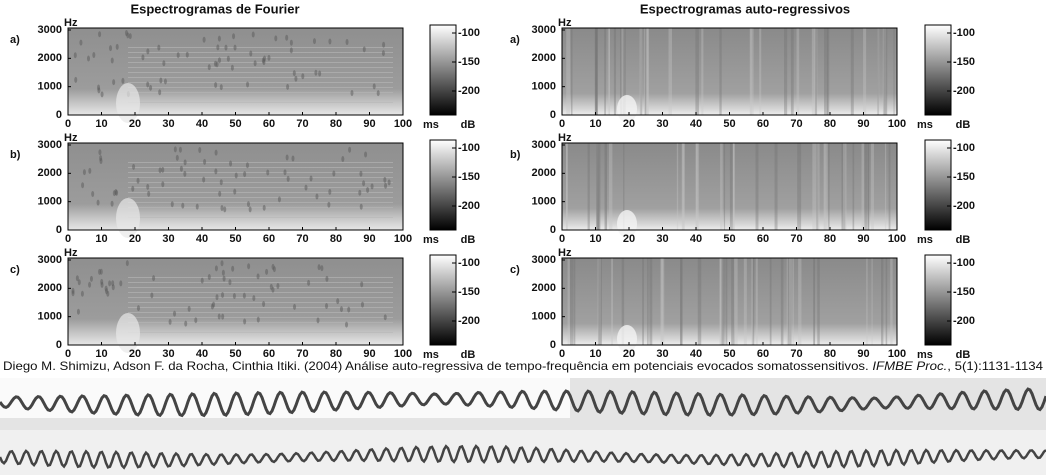 This screenshot has height=475, width=1046. Describe the element at coordinates (101, 354) in the screenshot. I see `x-tick-label: 10` at that location.